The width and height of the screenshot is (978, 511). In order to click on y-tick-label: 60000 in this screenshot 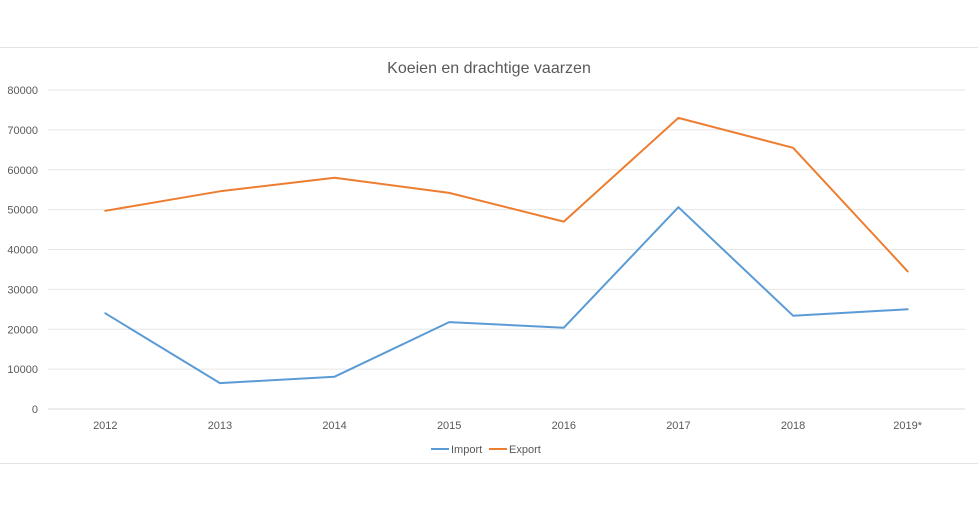, I will do `click(22, 171)`.